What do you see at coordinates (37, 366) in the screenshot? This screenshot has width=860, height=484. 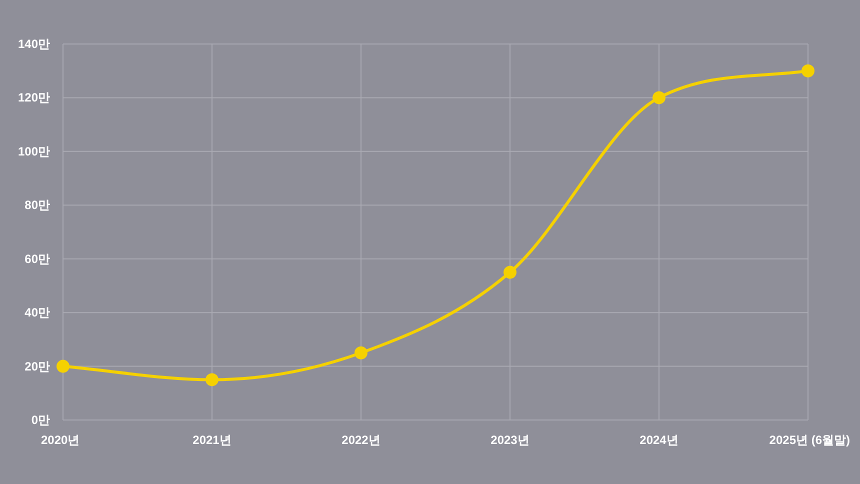 I see `y-tick-label: 20만` at bounding box center [37, 366].